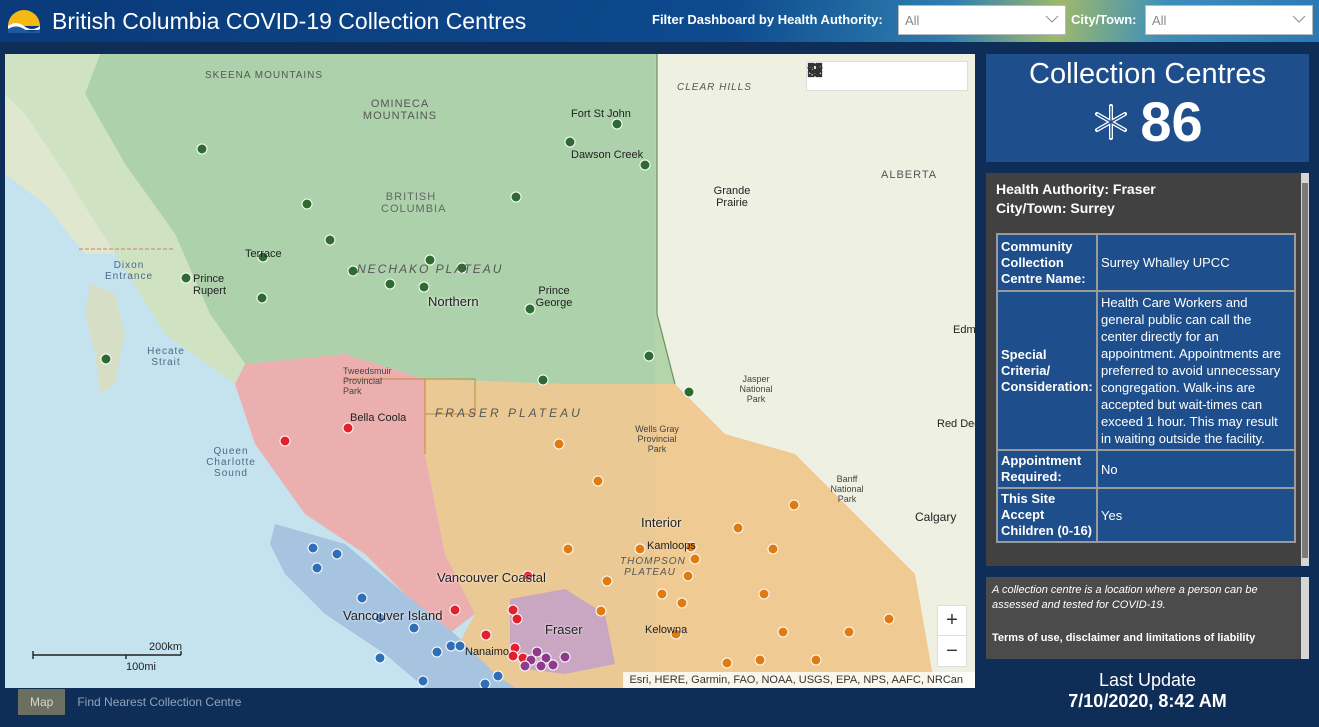  What do you see at coordinates (1229, 20) in the screenshot?
I see `city-select: All` at bounding box center [1229, 20].